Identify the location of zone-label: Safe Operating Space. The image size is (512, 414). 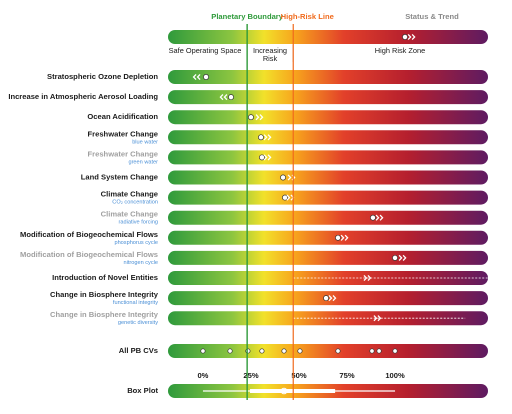
(205, 50).